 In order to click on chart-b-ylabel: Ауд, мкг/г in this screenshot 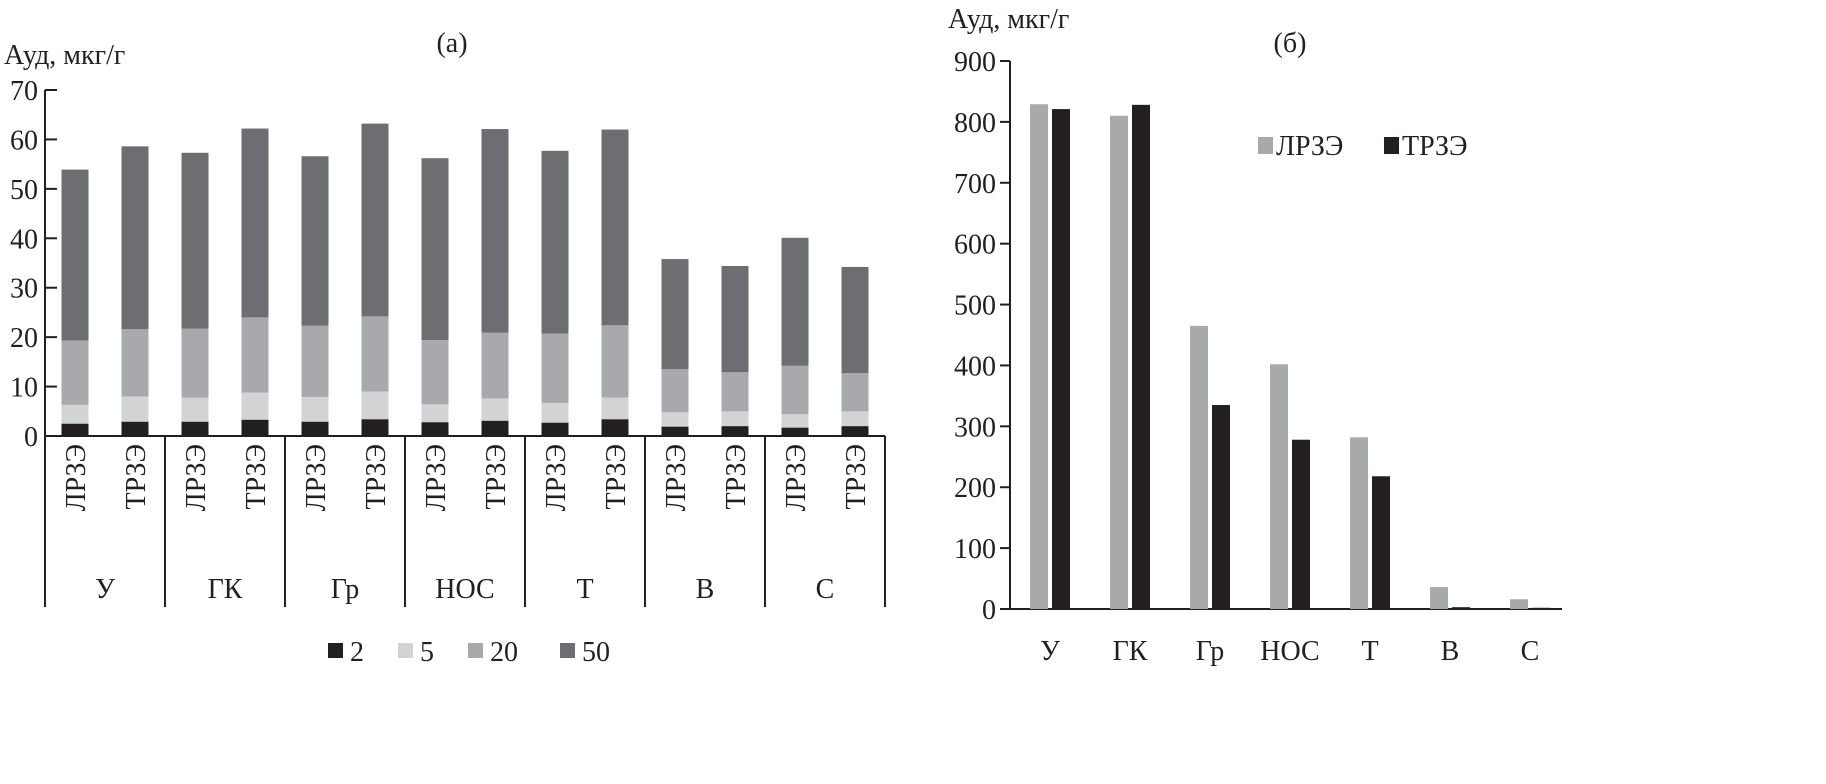, I will do `click(1008, 19)`.